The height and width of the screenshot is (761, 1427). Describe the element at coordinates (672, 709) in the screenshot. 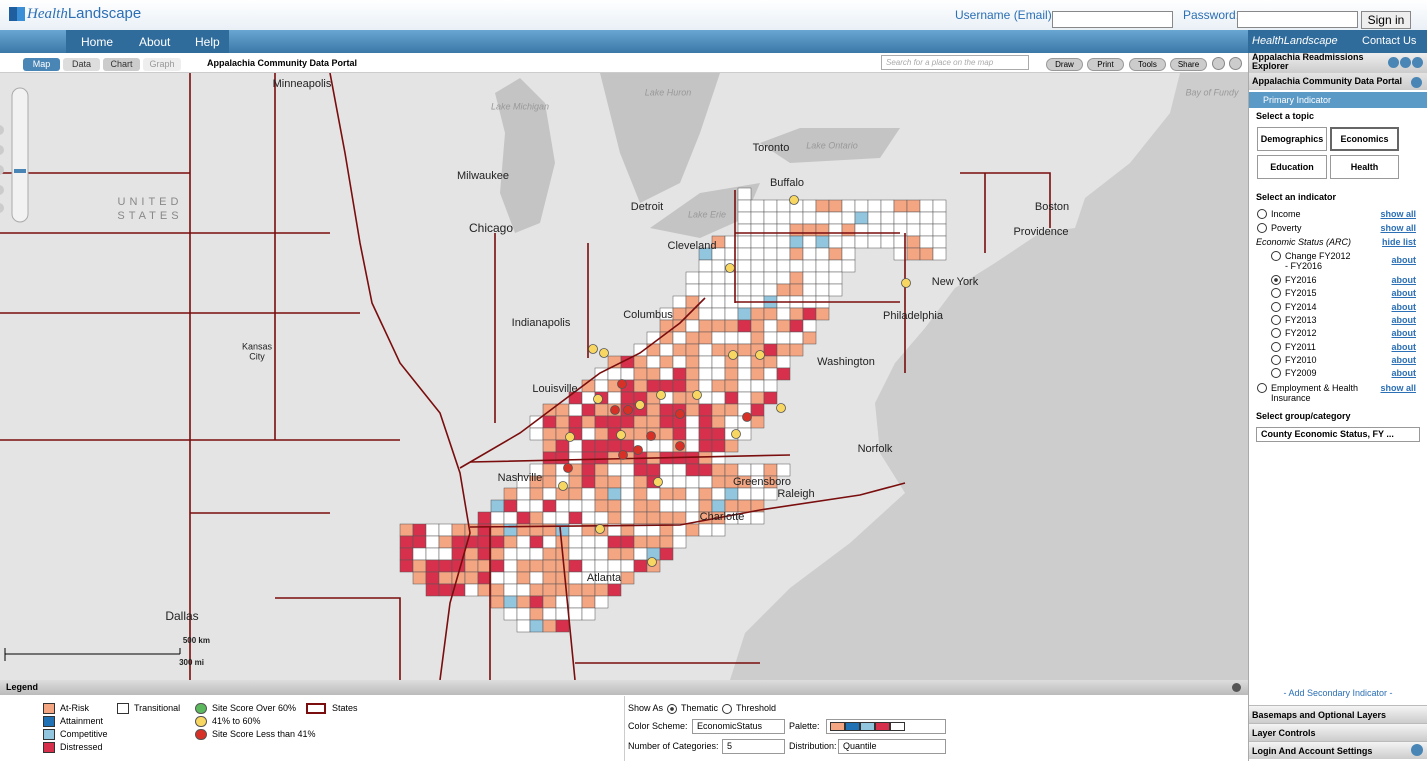

I see `radio-checked` at that location.